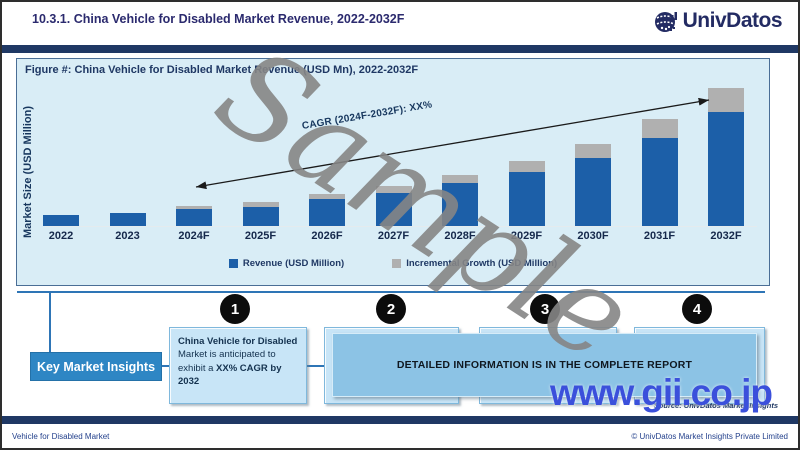 This screenshot has width=800, height=450. Describe the element at coordinates (659, 236) in the screenshot. I see `x-tick-label-2031F: 2031F` at that location.